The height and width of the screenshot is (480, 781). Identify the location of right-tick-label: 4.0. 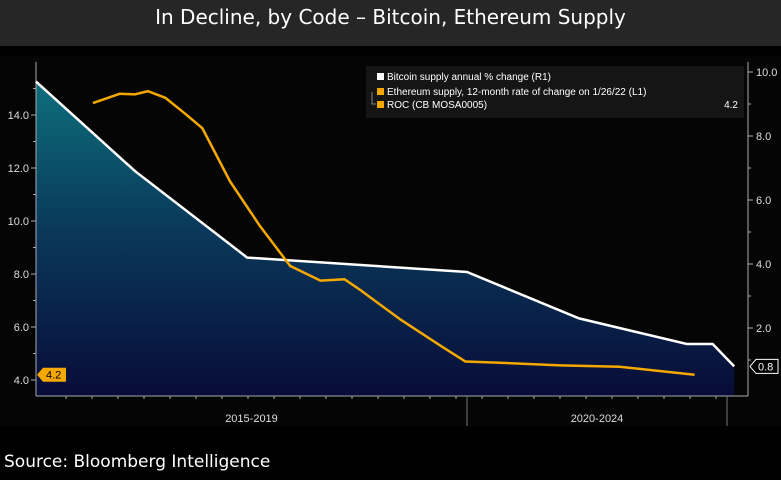
(763, 265).